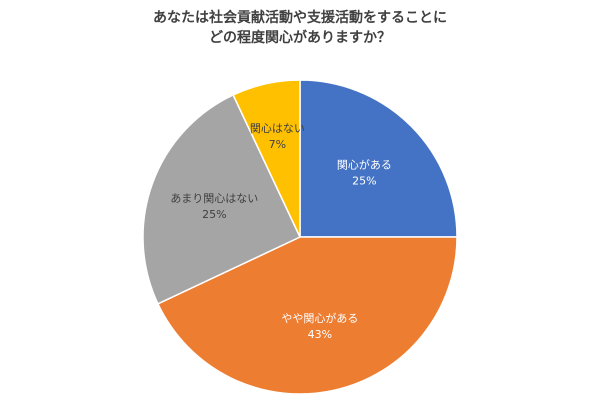 The height and width of the screenshot is (404, 600). I want to click on chart-title-line-2: どの程度関心がありますか？, so click(300, 38).